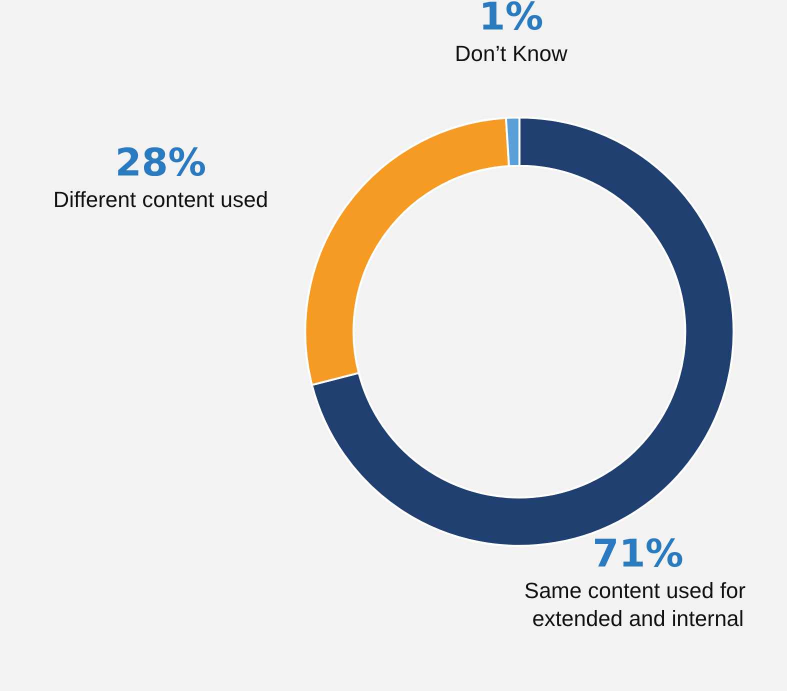  What do you see at coordinates (511, 53) in the screenshot?
I see `slice-label: Don’t Know` at bounding box center [511, 53].